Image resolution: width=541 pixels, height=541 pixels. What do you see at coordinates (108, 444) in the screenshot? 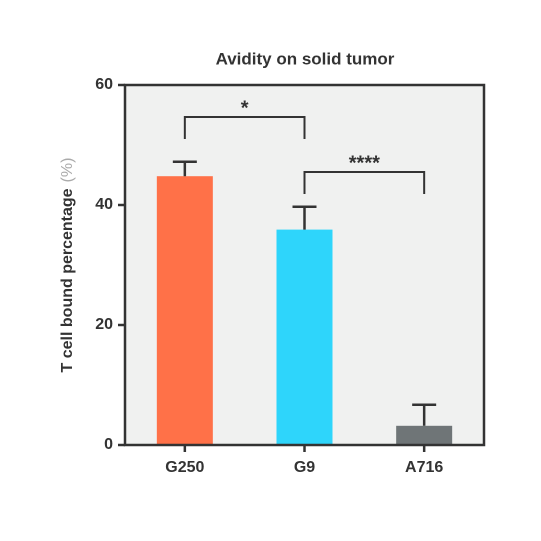
I see `y-tick-label: 0` at bounding box center [108, 444].